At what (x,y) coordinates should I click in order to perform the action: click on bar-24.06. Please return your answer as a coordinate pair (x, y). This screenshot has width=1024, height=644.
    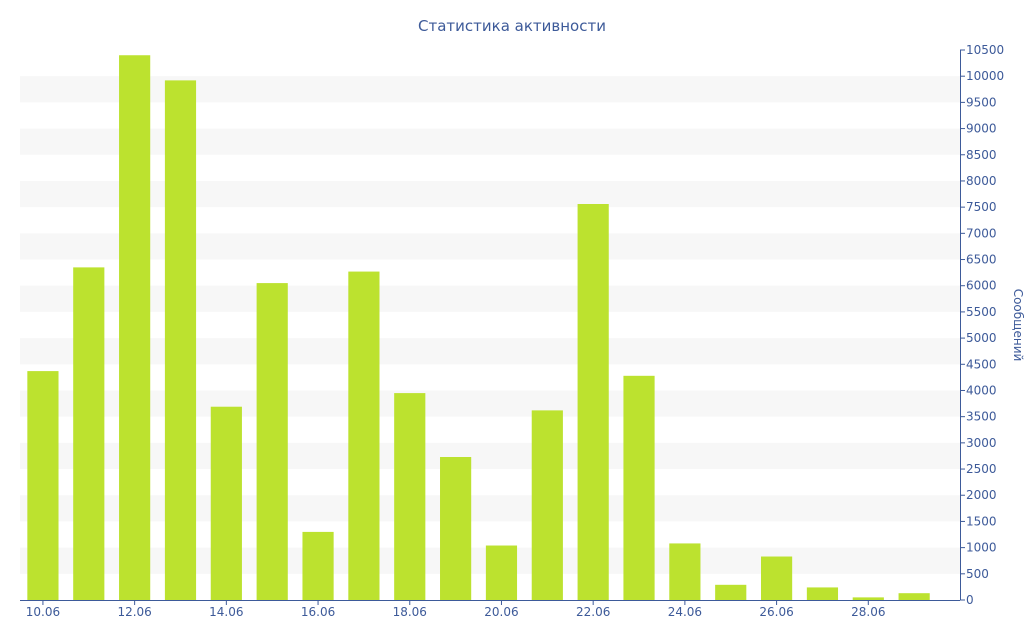
    Looking at the image, I should click on (685, 571).